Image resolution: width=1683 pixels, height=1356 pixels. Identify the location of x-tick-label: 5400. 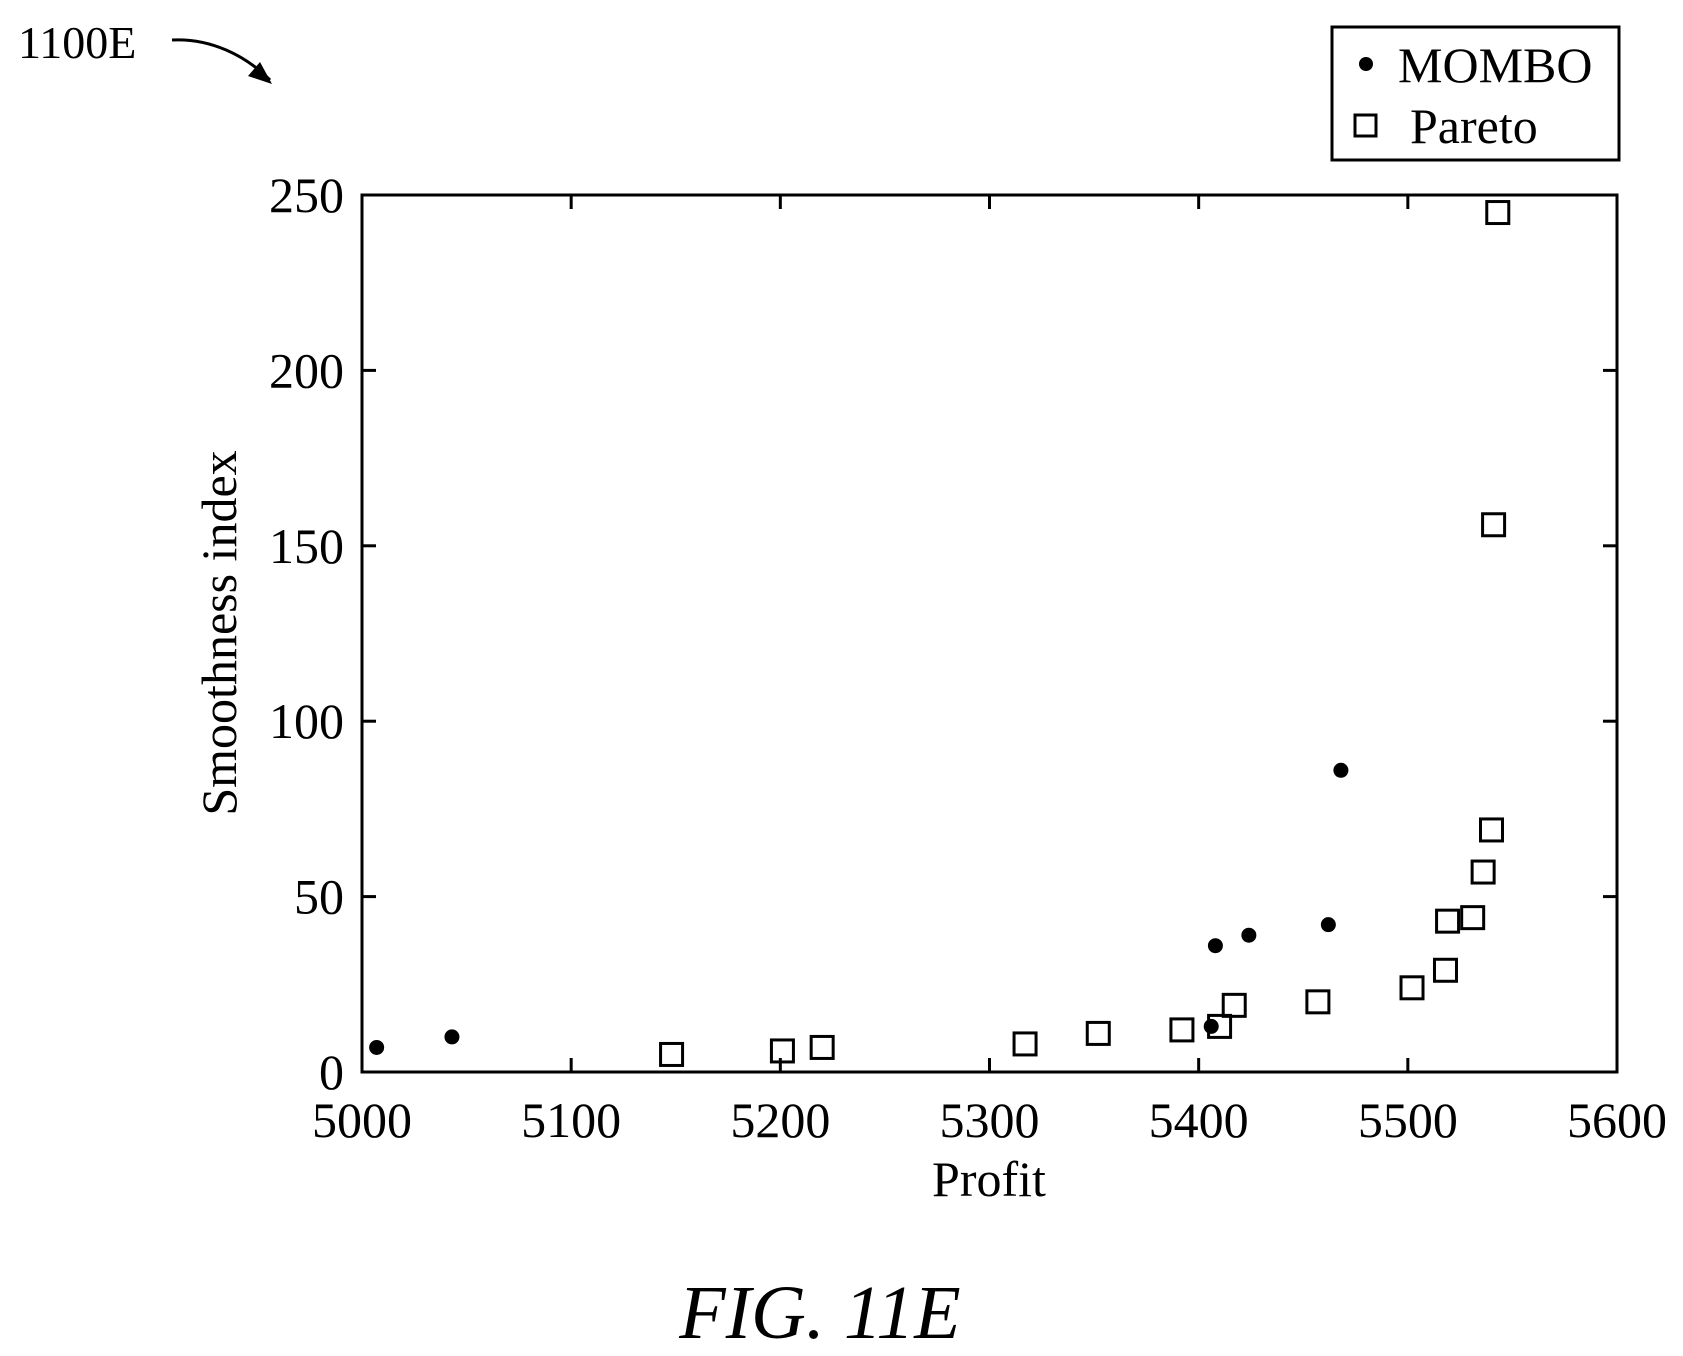
(1199, 1120).